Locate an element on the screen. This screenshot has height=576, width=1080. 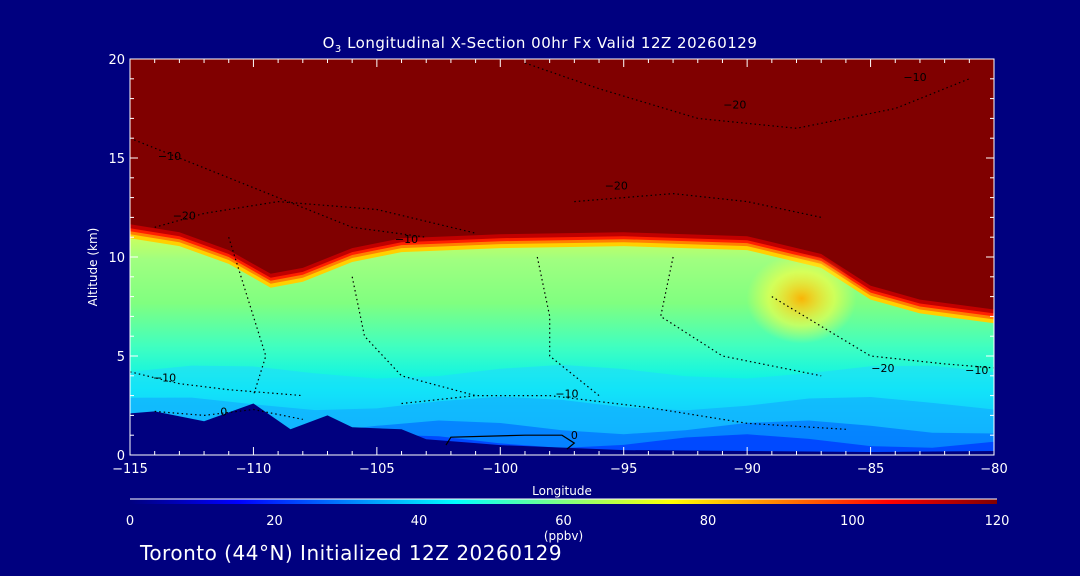
colorbar-tick-label: 60 is located at coordinates (563, 521).